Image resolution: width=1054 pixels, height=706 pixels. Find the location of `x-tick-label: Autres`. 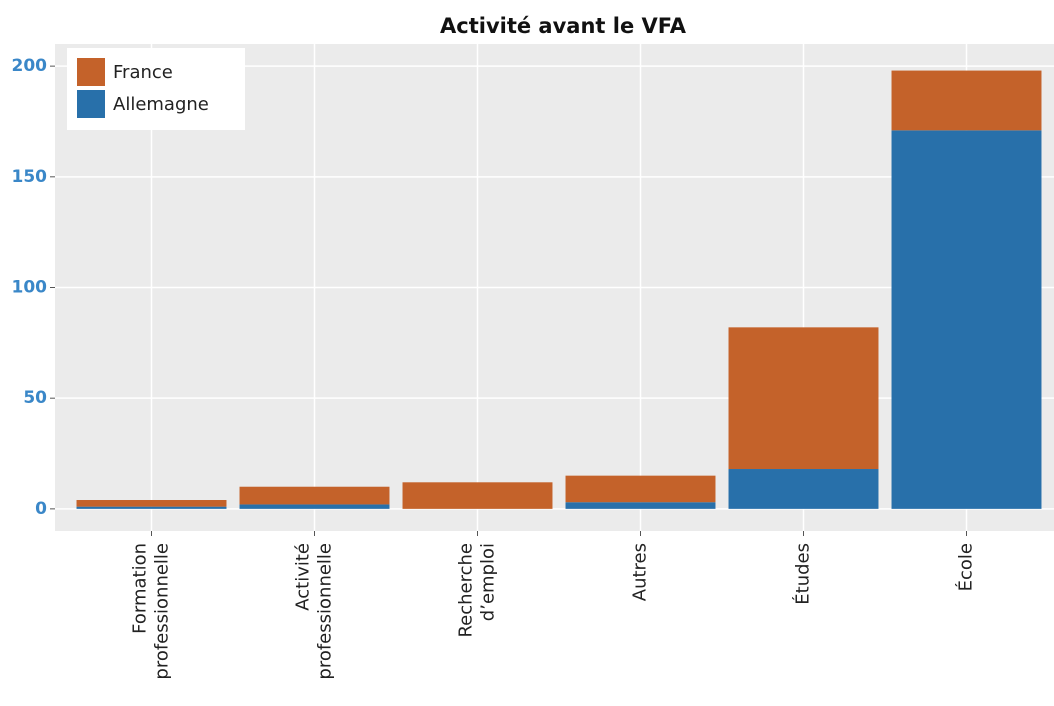

x-tick-label: Autres is located at coordinates (640, 572).